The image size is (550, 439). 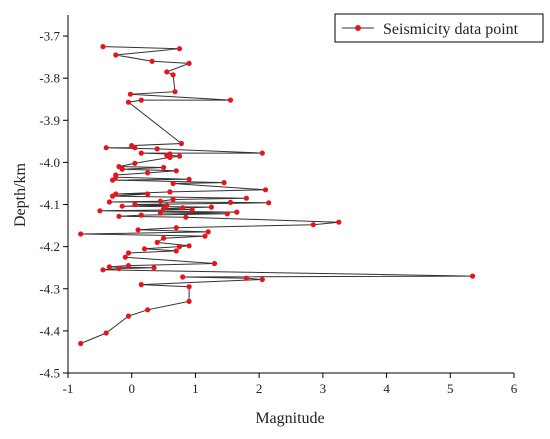 What do you see at coordinates (49, 246) in the screenshot?
I see `y-tick-label: -4.2` at bounding box center [49, 246].